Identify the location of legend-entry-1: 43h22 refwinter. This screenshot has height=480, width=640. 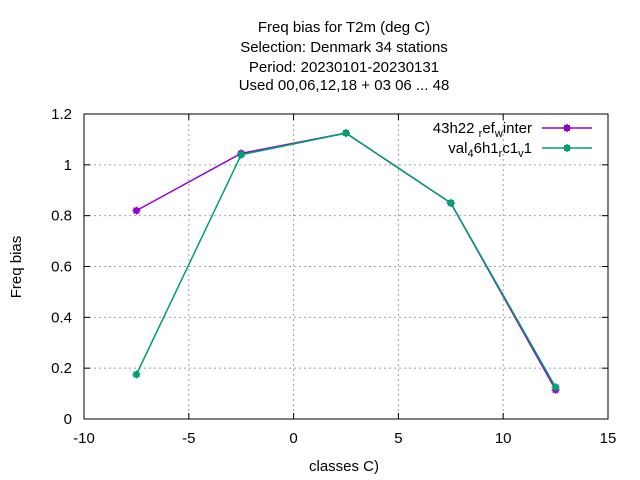
(512, 130).